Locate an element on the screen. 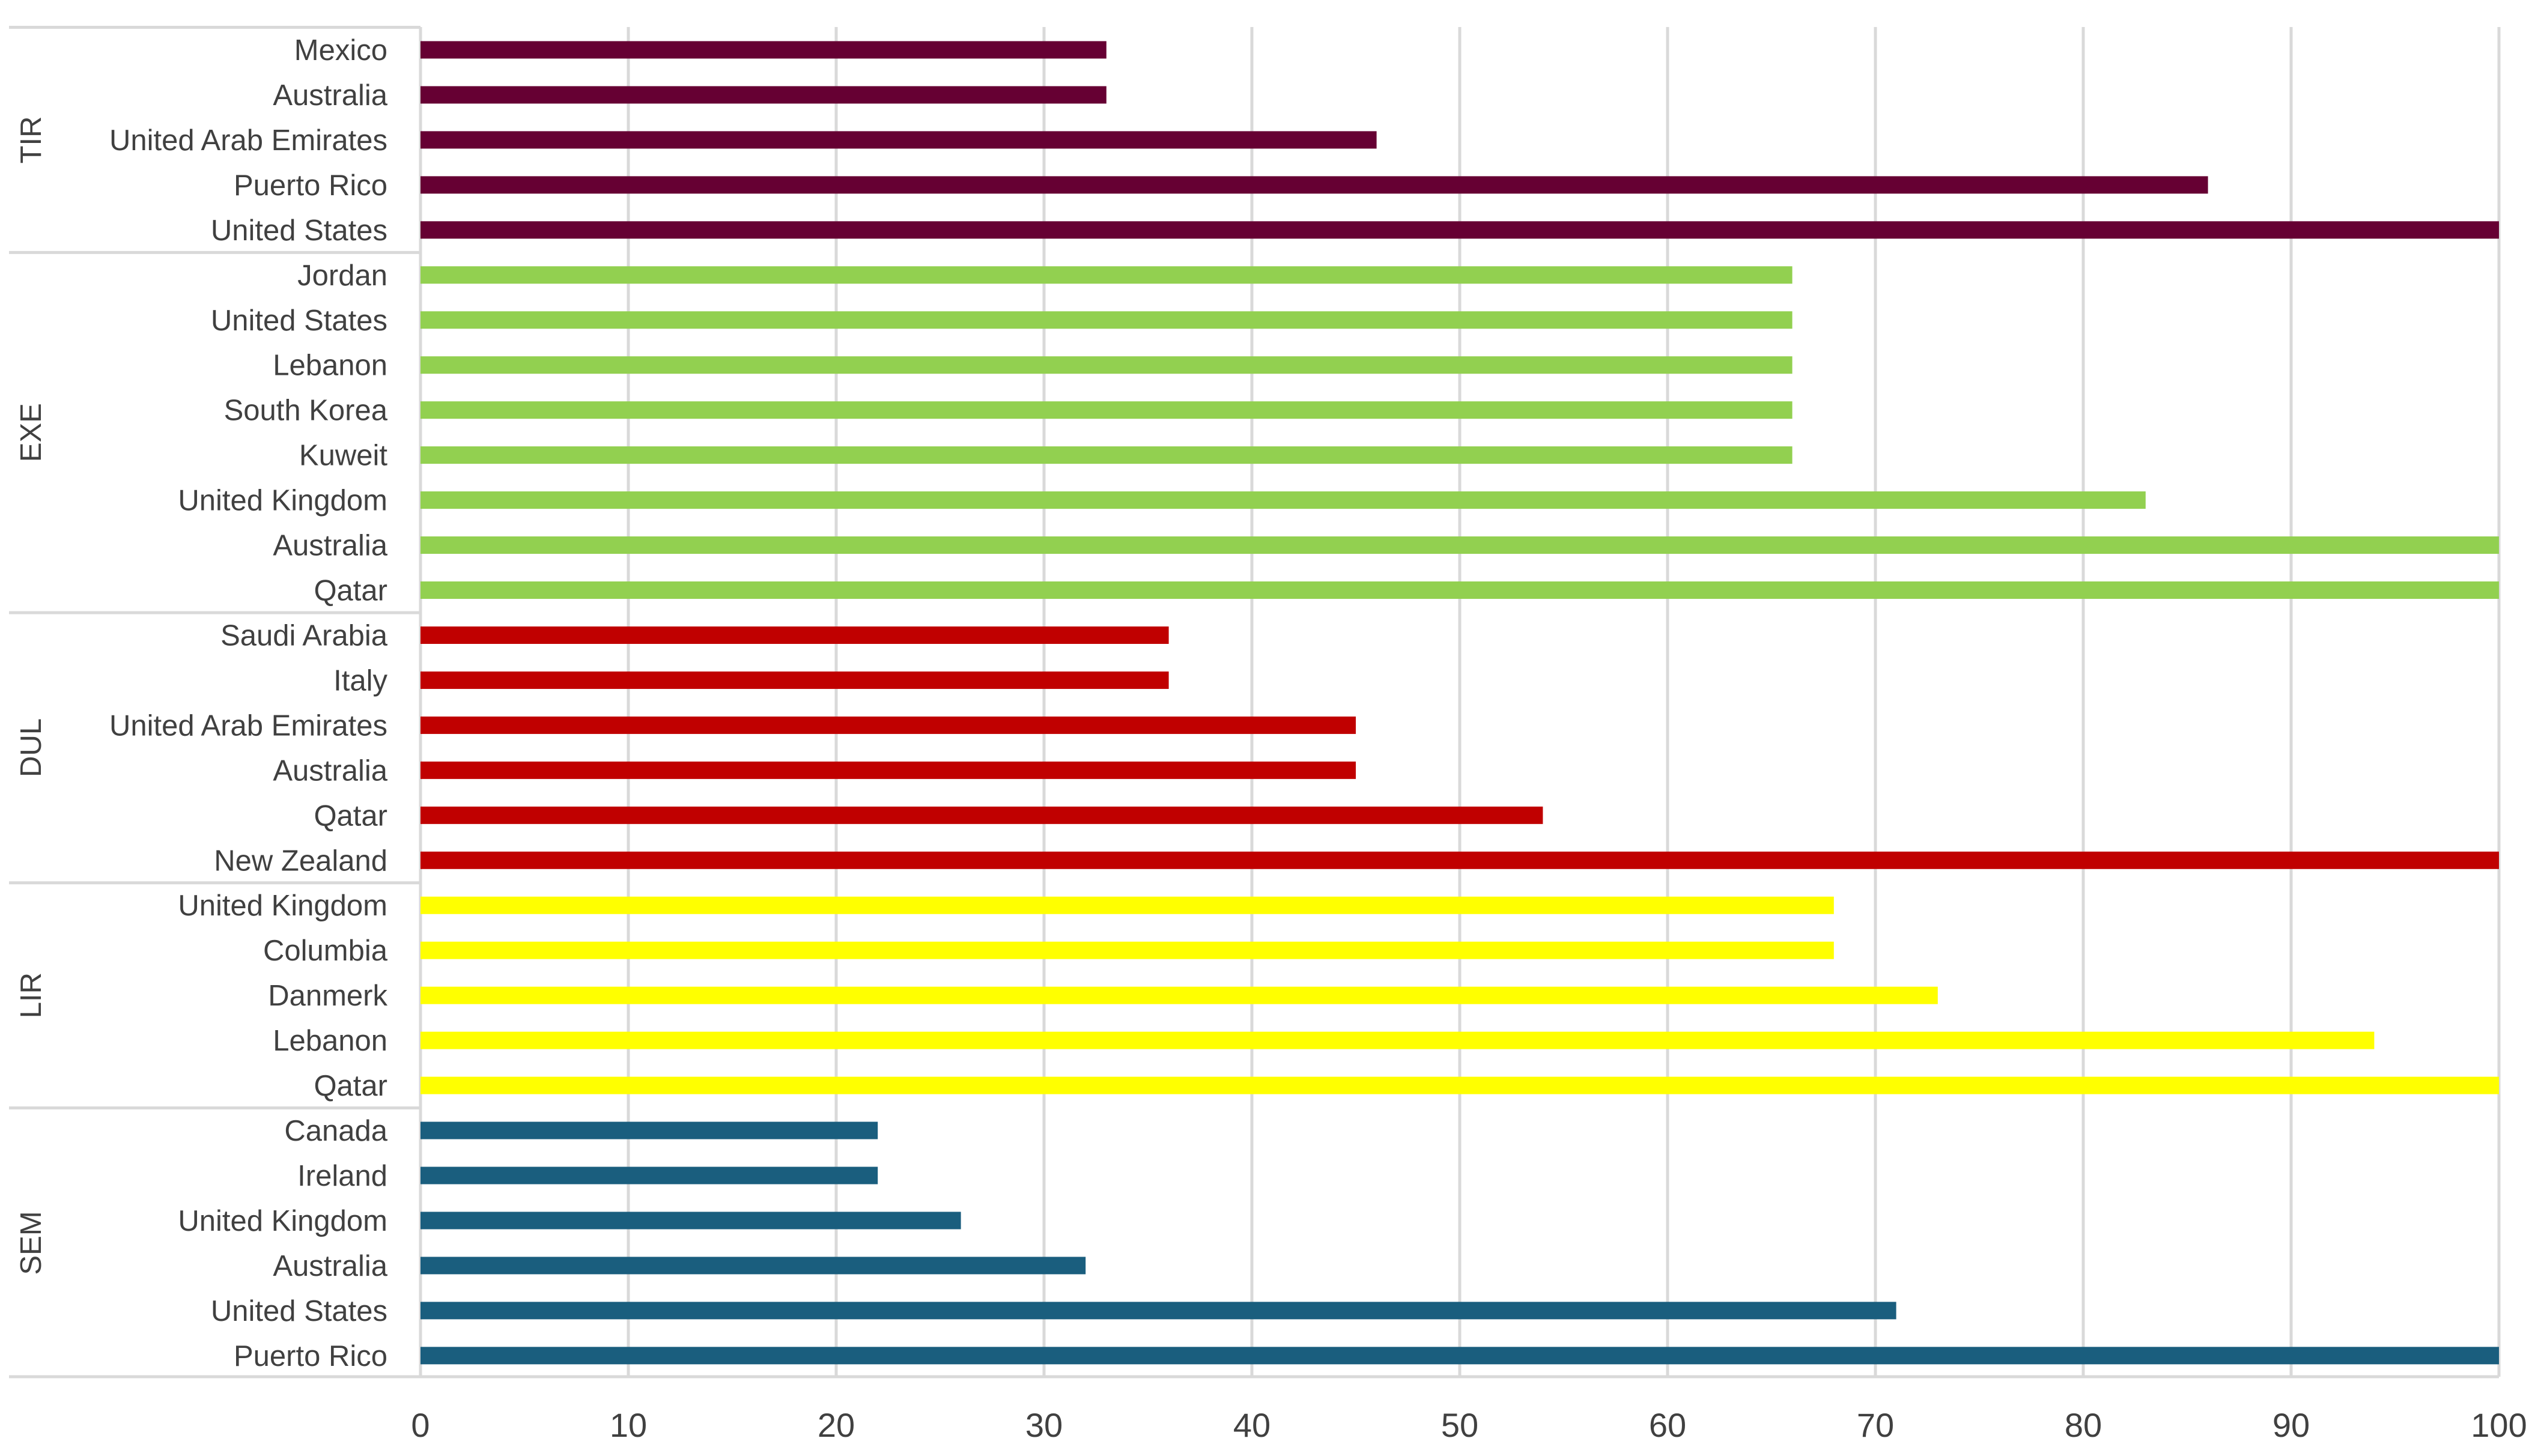 The image size is (2535, 1456). category-label: Mexico is located at coordinates (340, 51).